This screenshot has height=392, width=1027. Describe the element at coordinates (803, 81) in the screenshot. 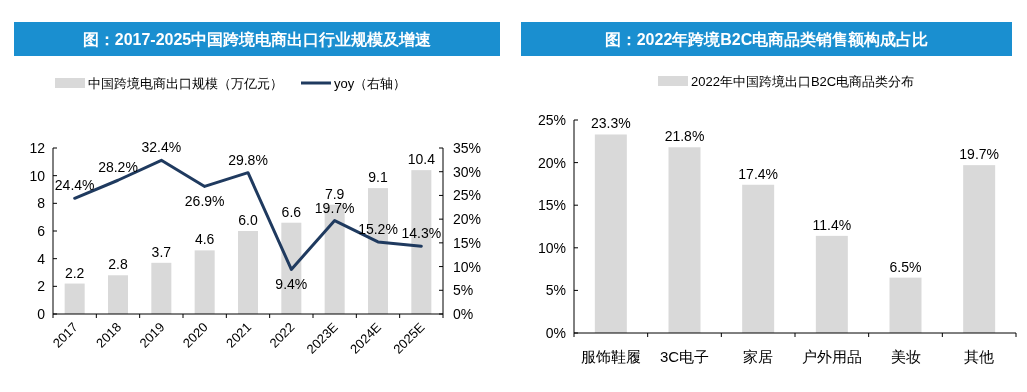

I see `legend-label: 2022年中国跨境出口B2C电商品类分布` at that location.